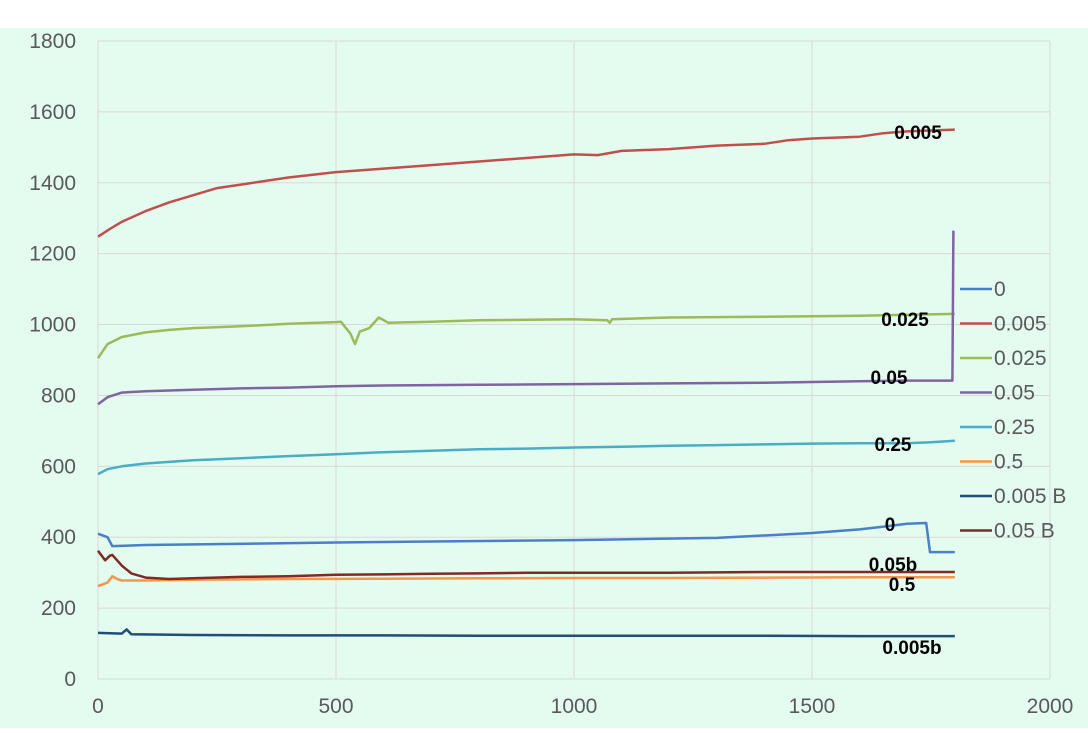 Image resolution: width=1088 pixels, height=733 pixels. I want to click on y-tick-label: 800, so click(58, 395).